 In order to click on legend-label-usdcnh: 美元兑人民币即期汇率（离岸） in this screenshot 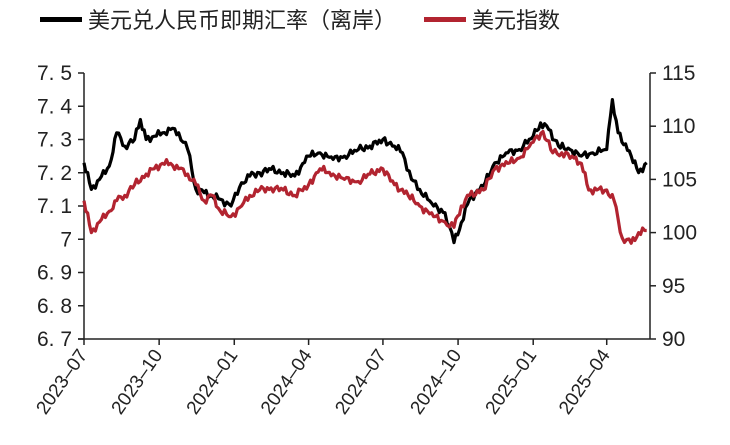, I will do `click(242, 21)`.